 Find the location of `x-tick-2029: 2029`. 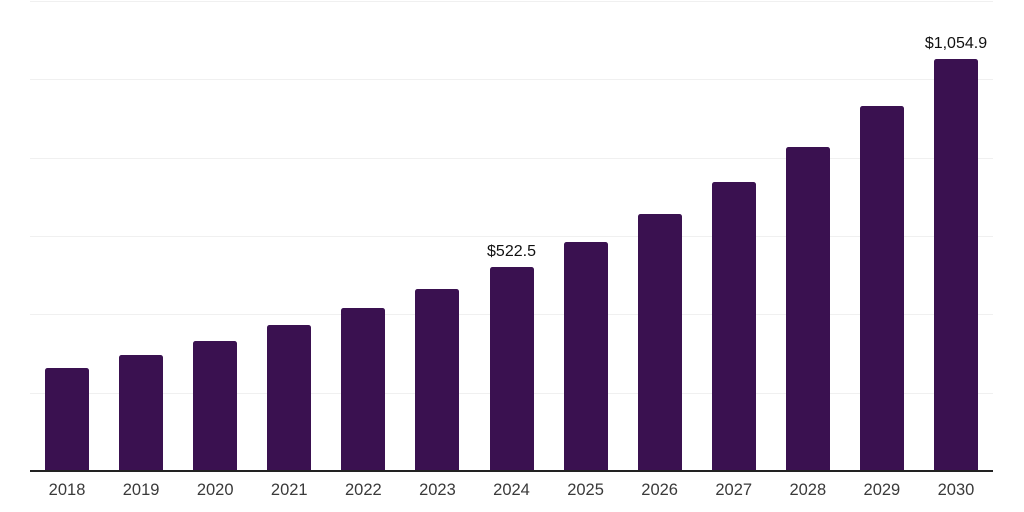

x-tick-2029: 2029 is located at coordinates (882, 490).